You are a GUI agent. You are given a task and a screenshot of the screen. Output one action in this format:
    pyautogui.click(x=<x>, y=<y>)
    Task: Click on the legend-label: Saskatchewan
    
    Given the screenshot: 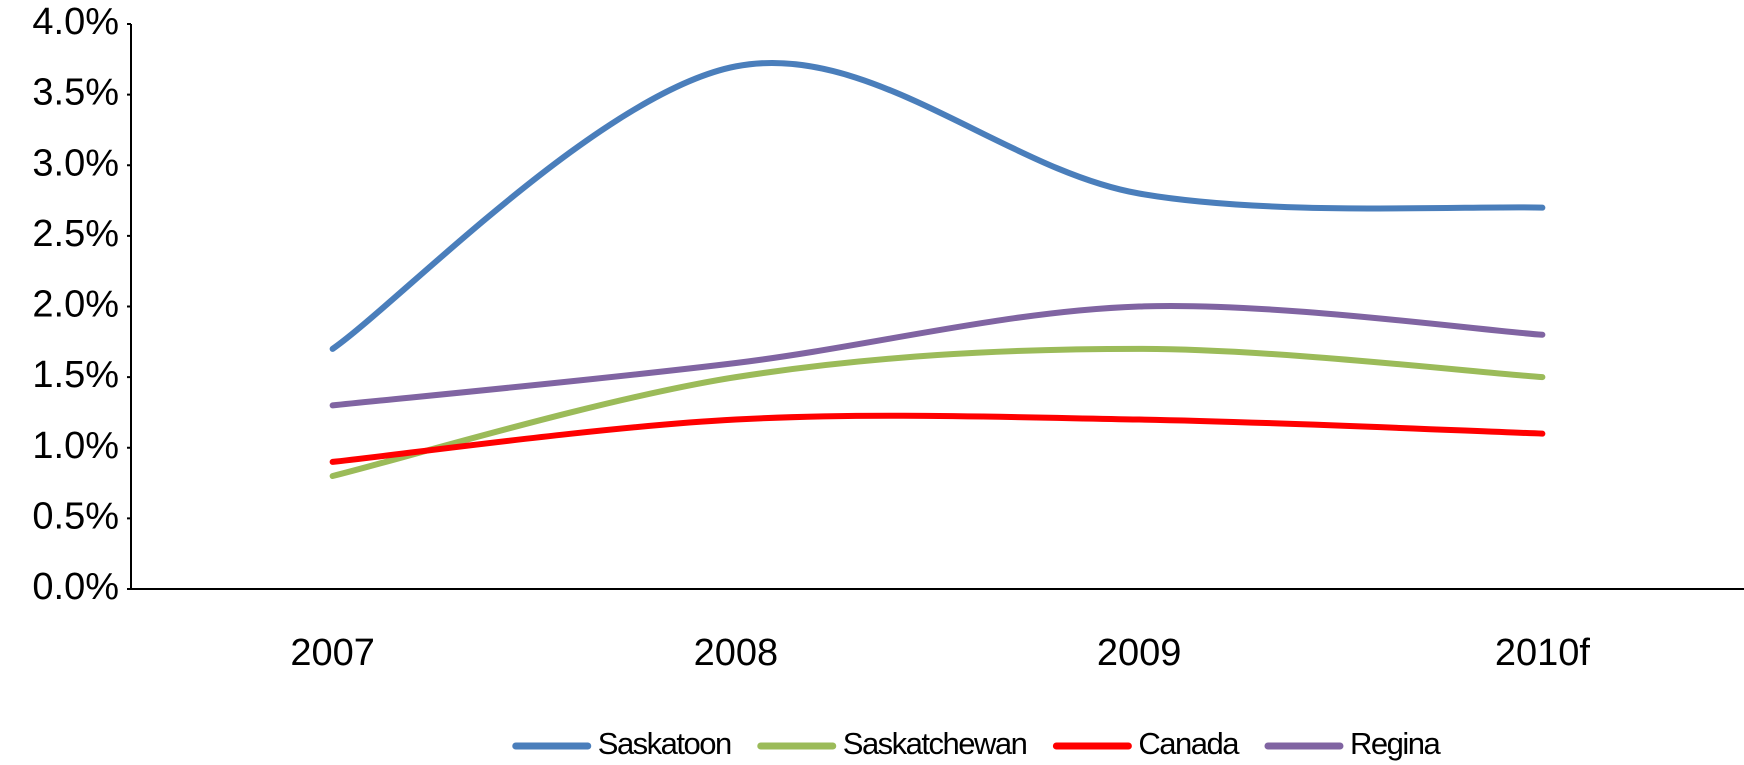 What is the action you would take?
    pyautogui.click(x=935, y=743)
    